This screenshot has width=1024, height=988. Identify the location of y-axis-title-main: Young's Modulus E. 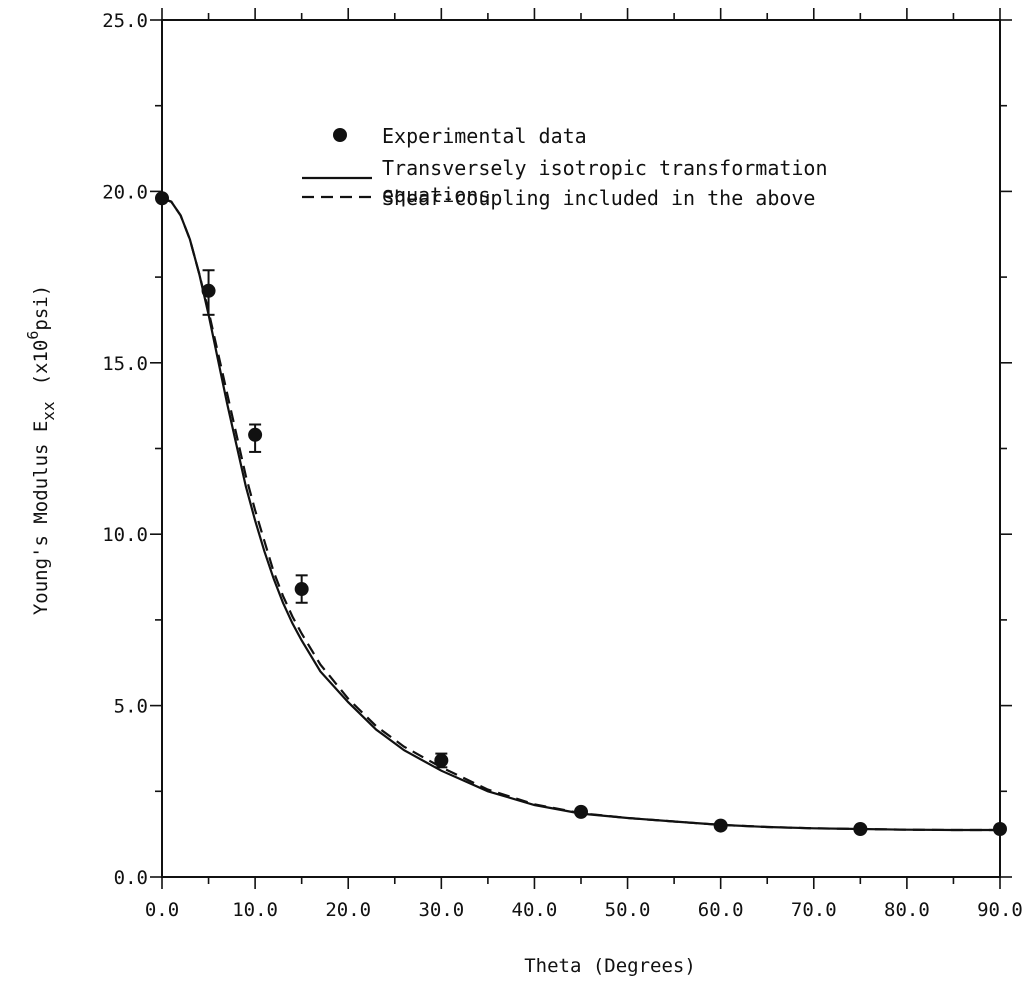
(41, 518).